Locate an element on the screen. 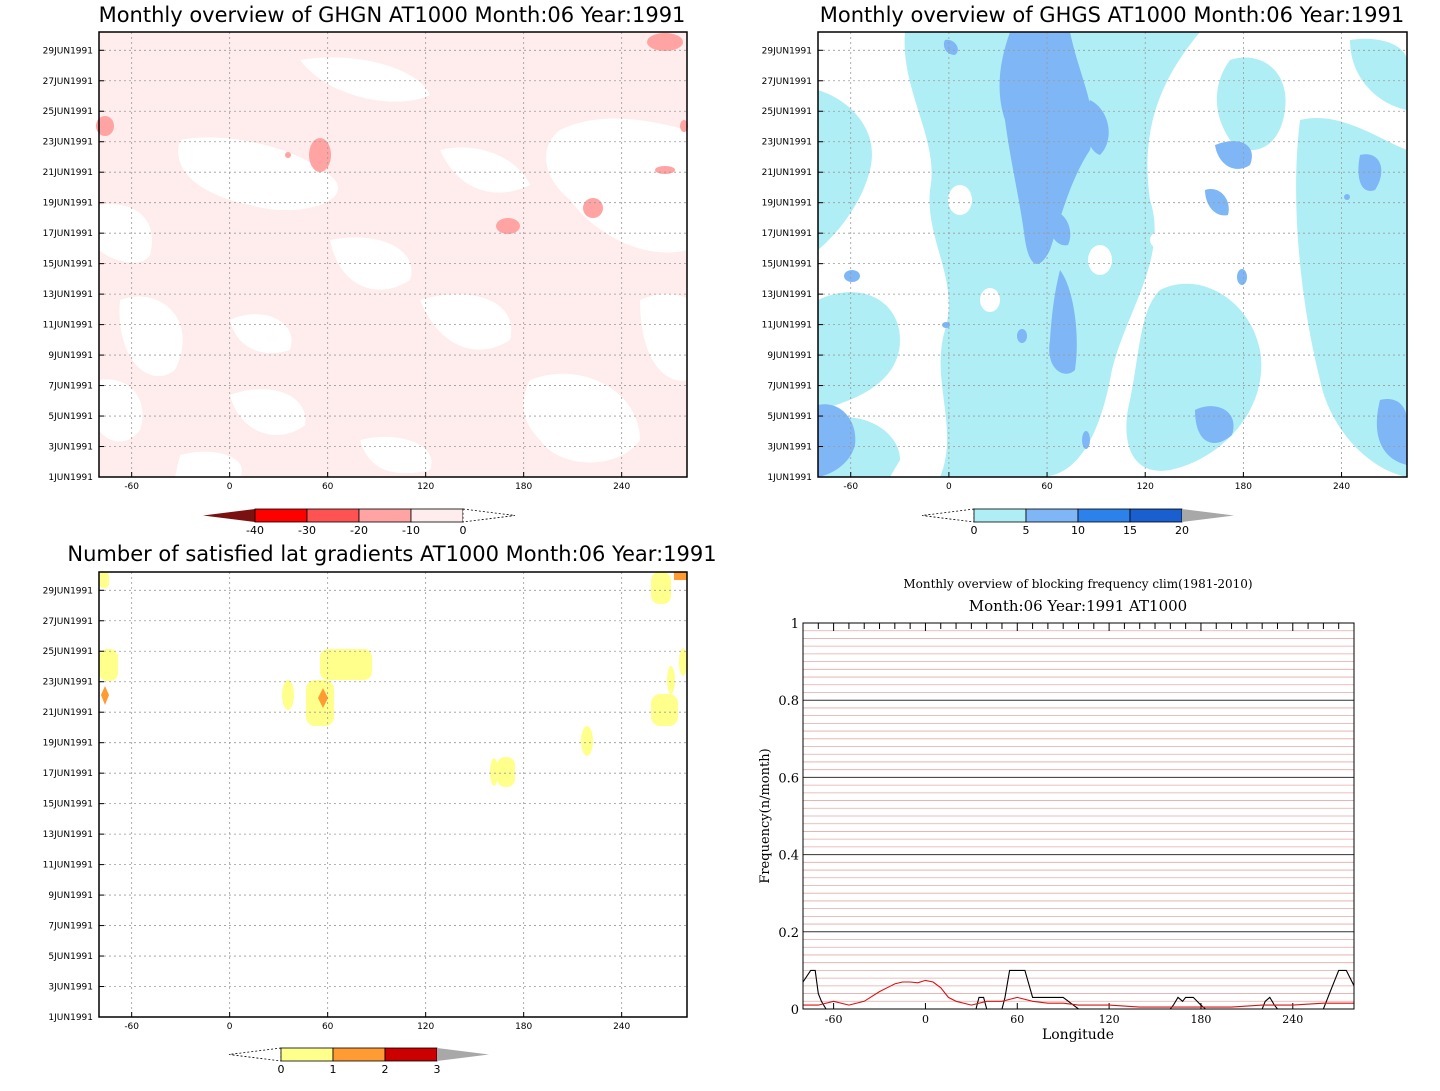 The width and height of the screenshot is (1440, 1091). ghgn-colorbar-label: -20 is located at coordinates (359, 530).